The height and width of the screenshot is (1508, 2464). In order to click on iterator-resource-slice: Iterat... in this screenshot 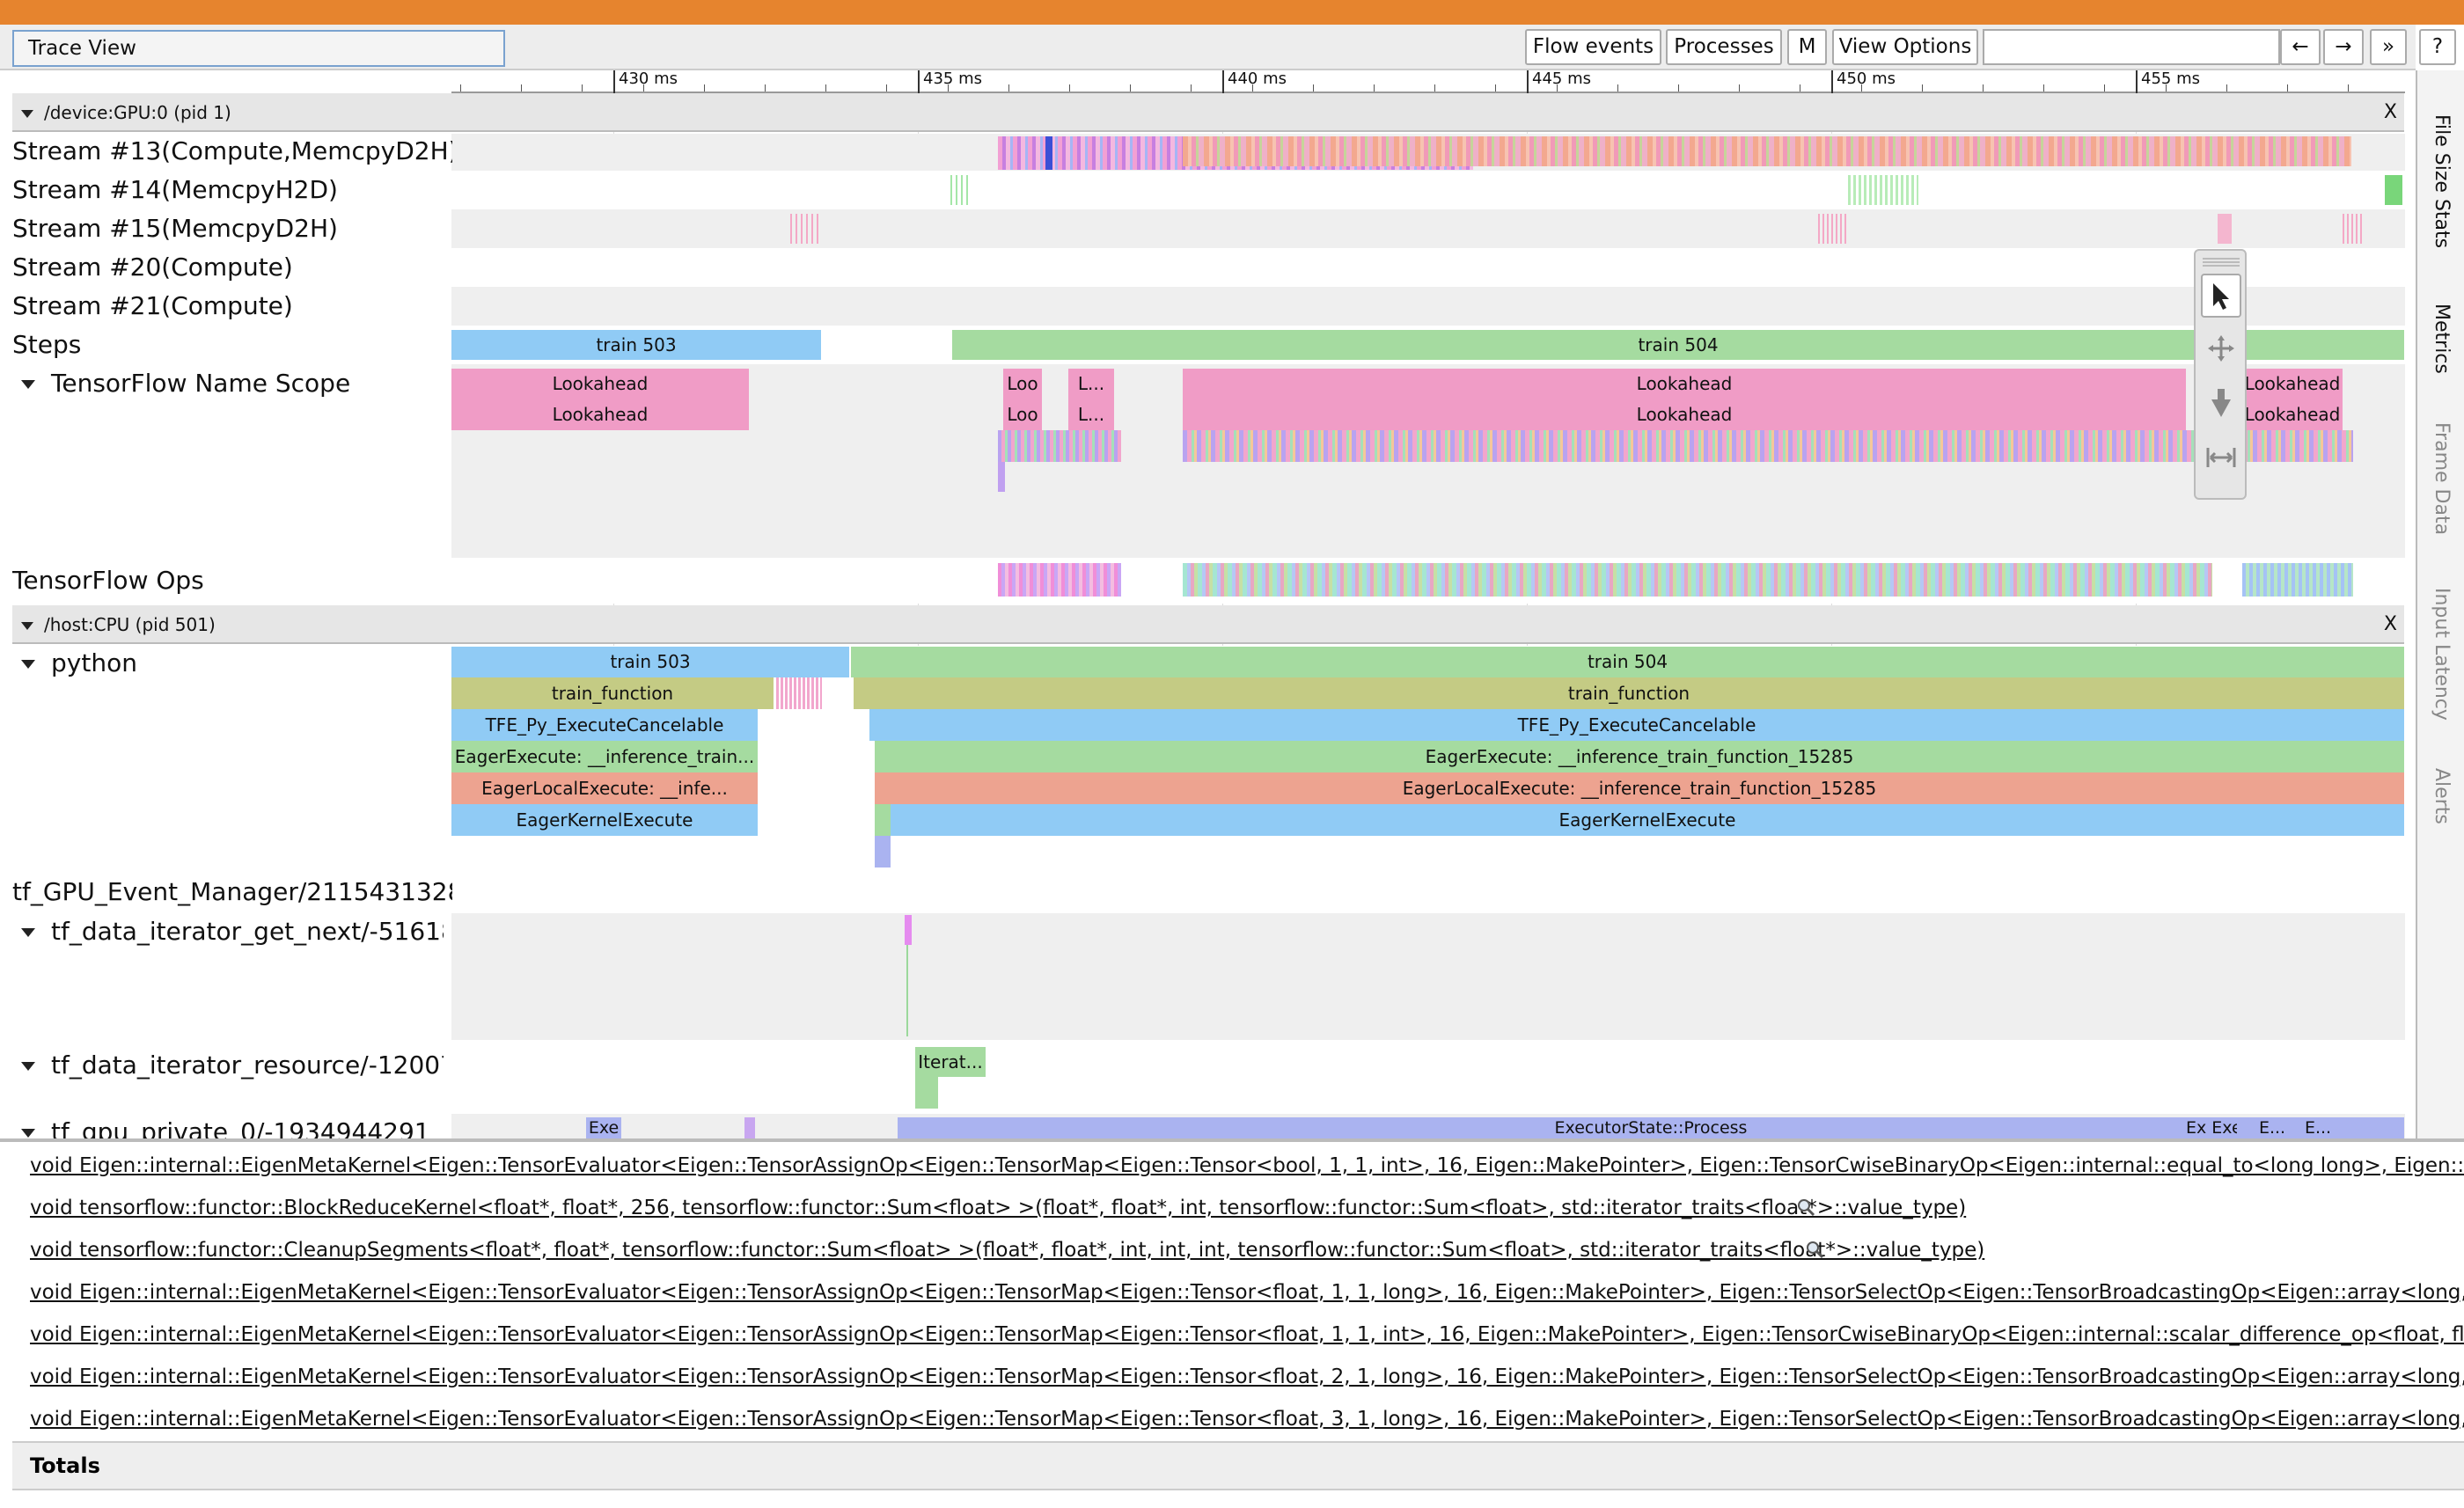, I will do `click(951, 1062)`.